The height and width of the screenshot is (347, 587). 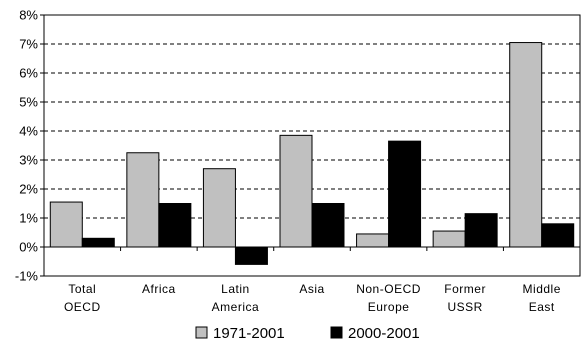 What do you see at coordinates (28, 131) in the screenshot?
I see `y-tick-label: 4%` at bounding box center [28, 131].